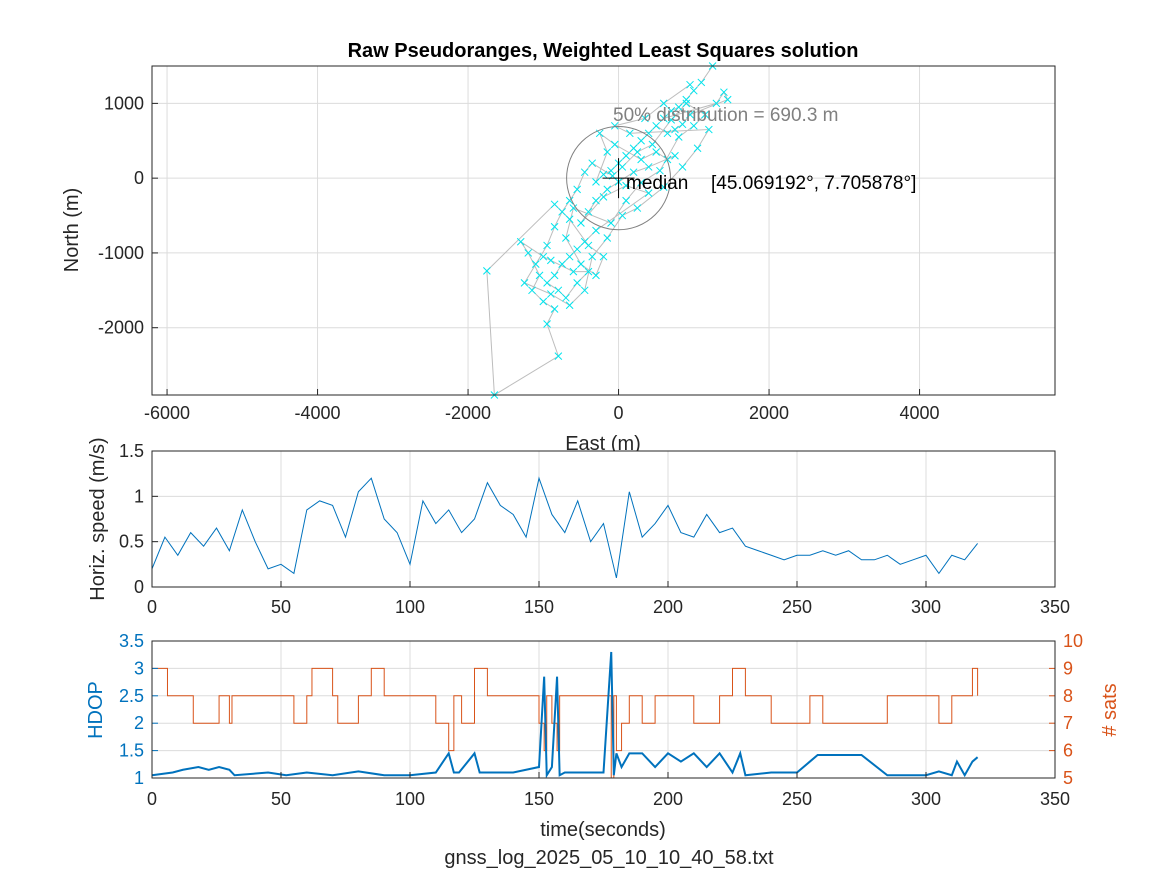 This screenshot has height=875, width=1167. What do you see at coordinates (131, 641) in the screenshot?
I see `y-tick-label: 3.5` at bounding box center [131, 641].